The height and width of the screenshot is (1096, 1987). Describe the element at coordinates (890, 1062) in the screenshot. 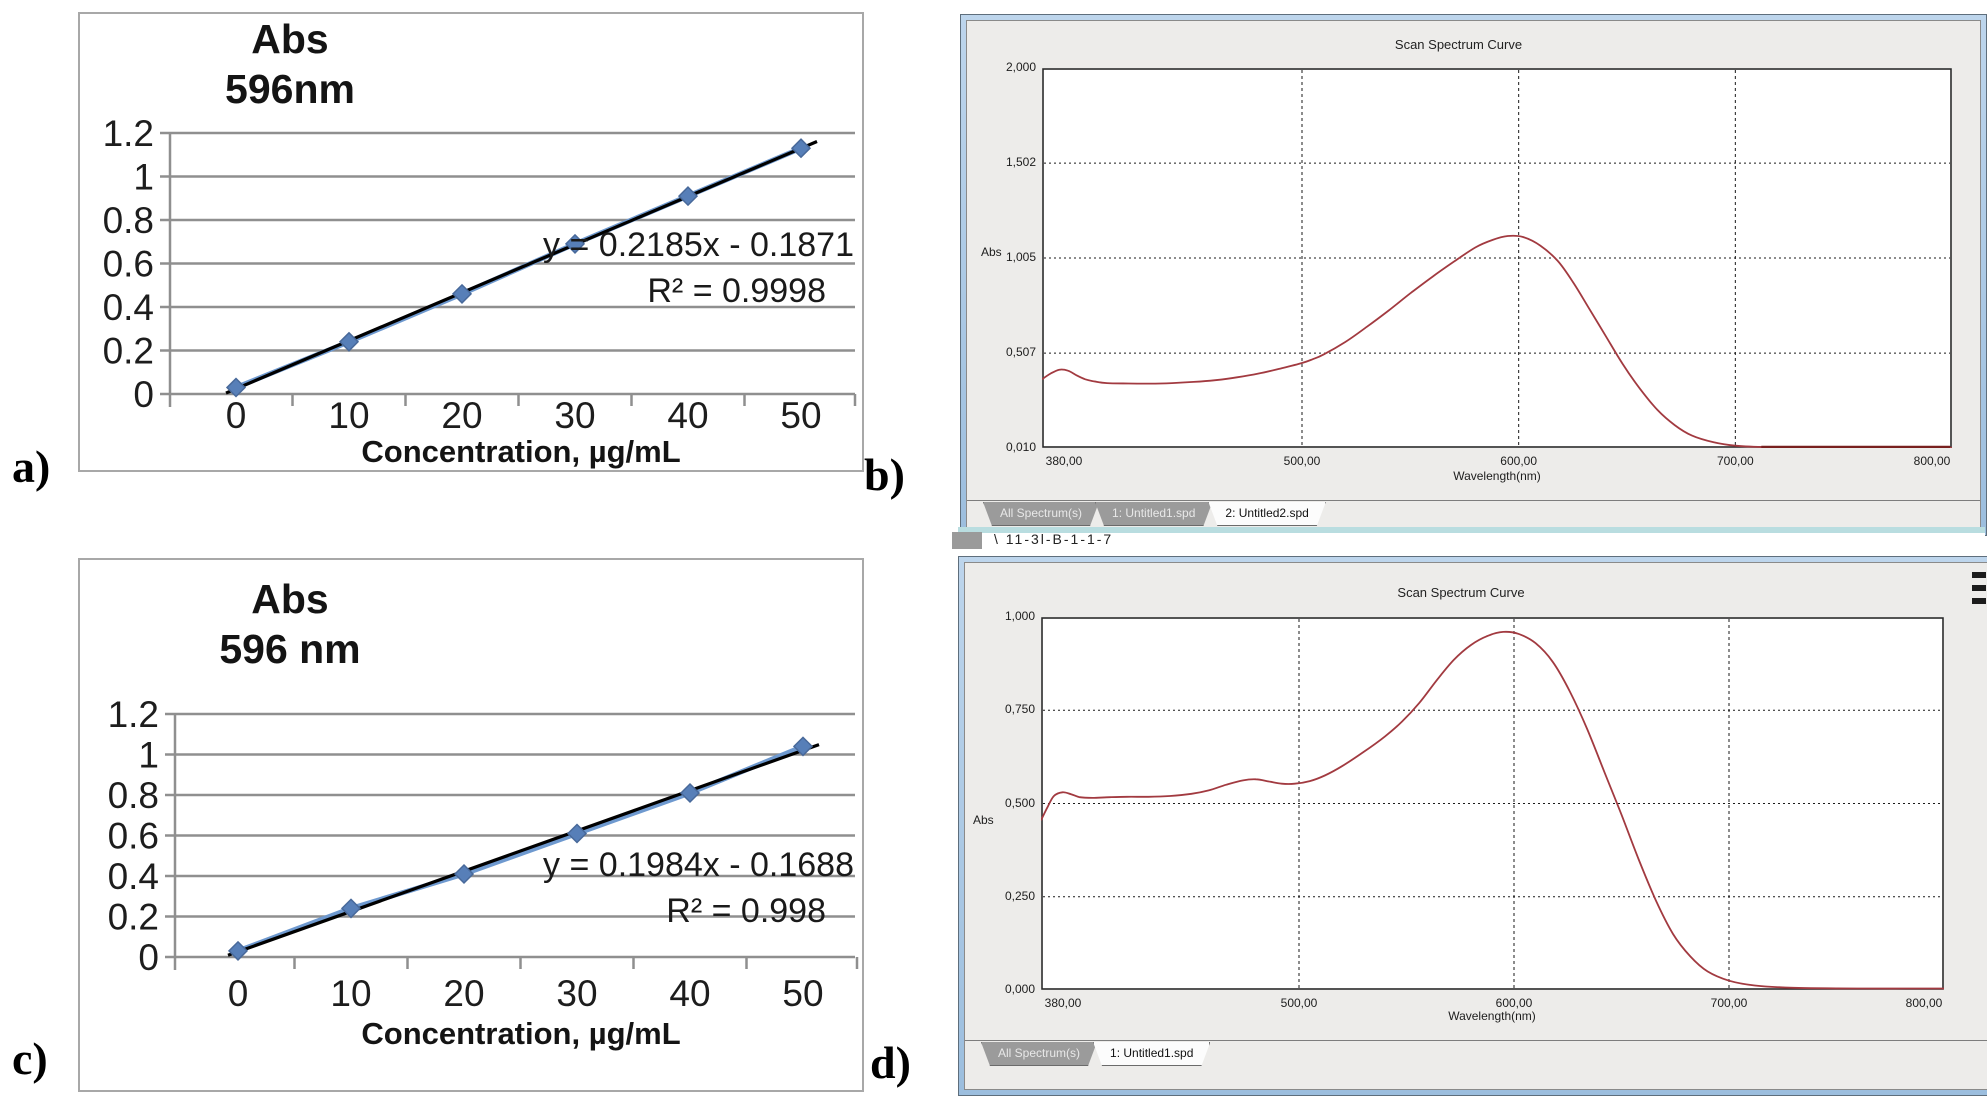

I see `figure-label-d: d)` at that location.